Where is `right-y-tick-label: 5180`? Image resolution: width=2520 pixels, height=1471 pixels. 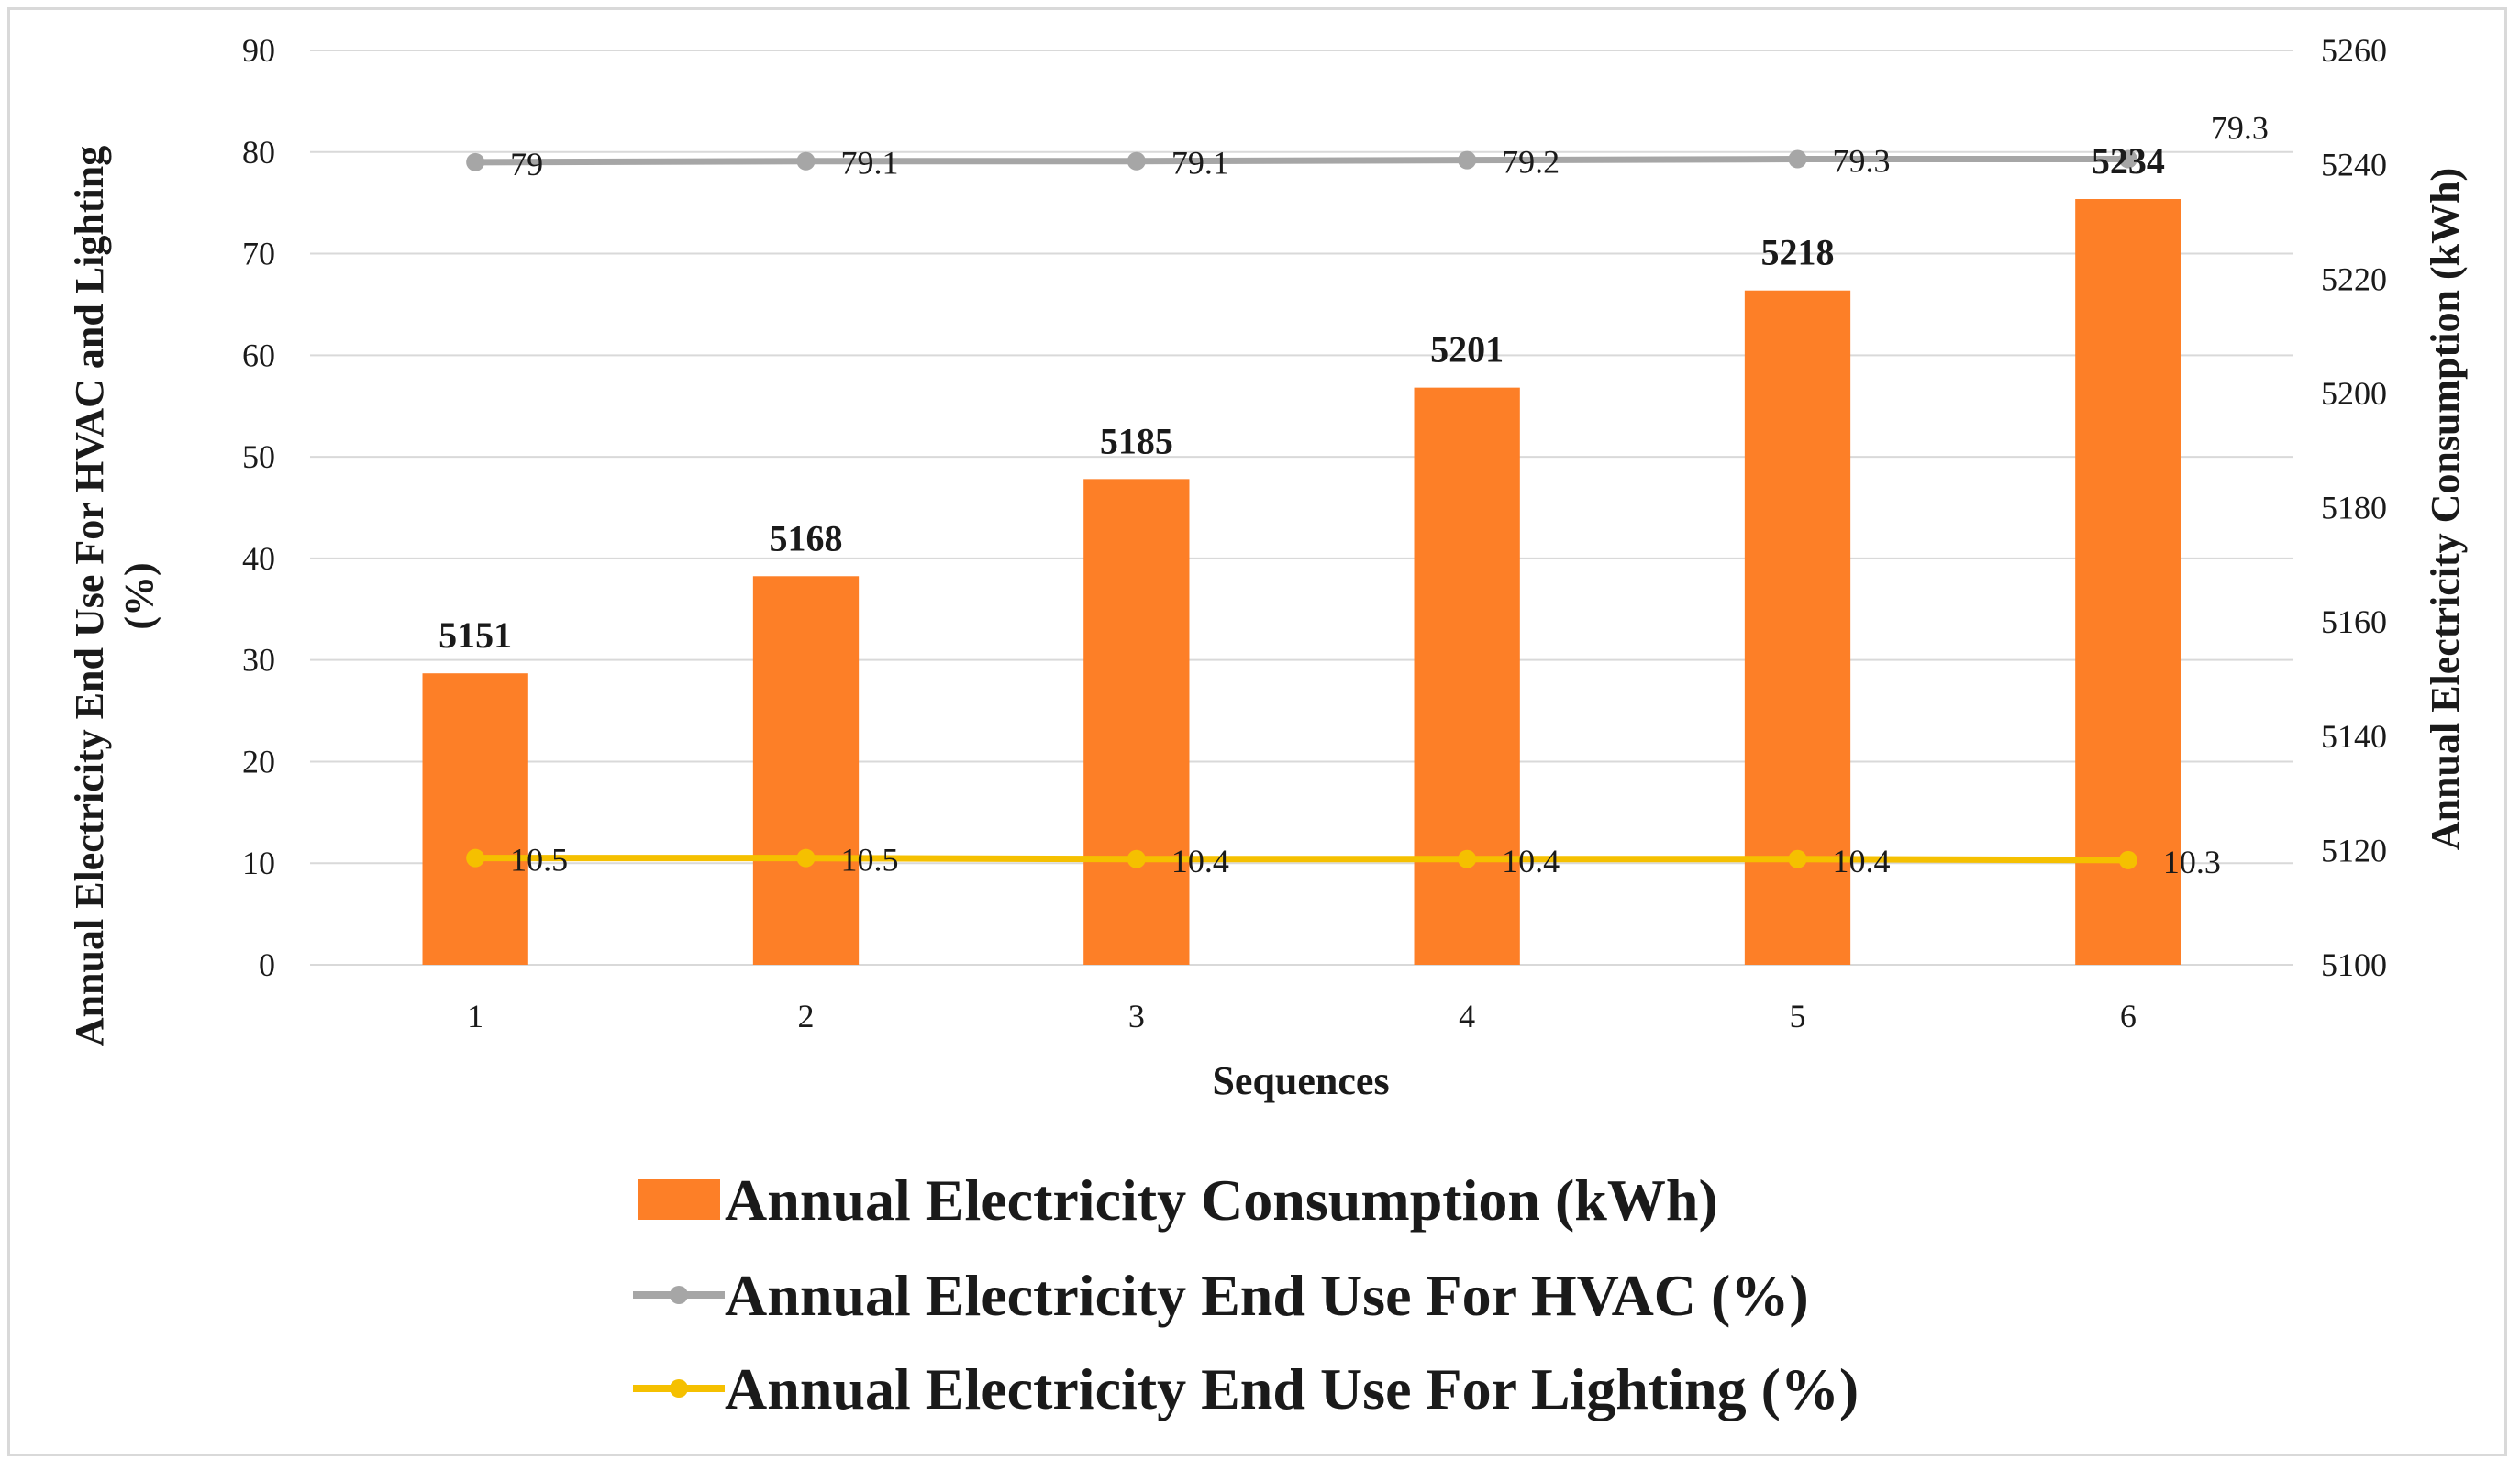 right-y-tick-label: 5180 is located at coordinates (2354, 508).